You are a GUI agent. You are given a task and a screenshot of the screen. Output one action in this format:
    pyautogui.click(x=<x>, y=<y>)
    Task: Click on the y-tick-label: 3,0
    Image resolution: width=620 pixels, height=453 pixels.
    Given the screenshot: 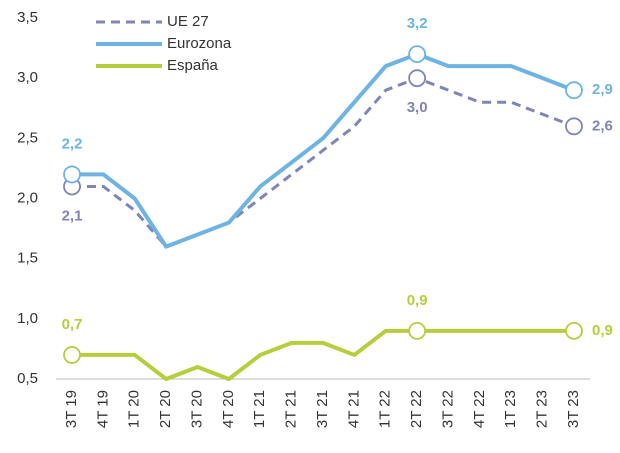 What is the action you would take?
    pyautogui.click(x=27, y=77)
    